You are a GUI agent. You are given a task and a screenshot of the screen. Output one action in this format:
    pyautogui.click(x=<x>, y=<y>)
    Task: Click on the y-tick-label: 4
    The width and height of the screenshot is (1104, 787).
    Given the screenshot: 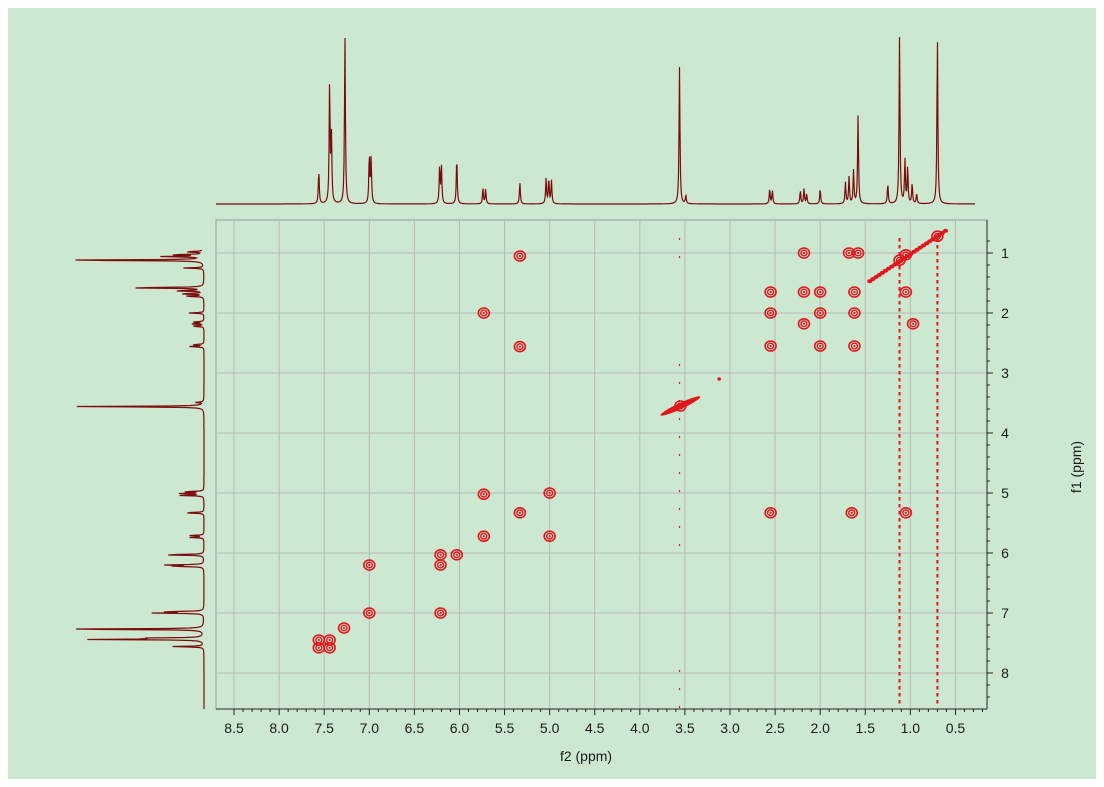 What is the action you would take?
    pyautogui.click(x=1005, y=433)
    